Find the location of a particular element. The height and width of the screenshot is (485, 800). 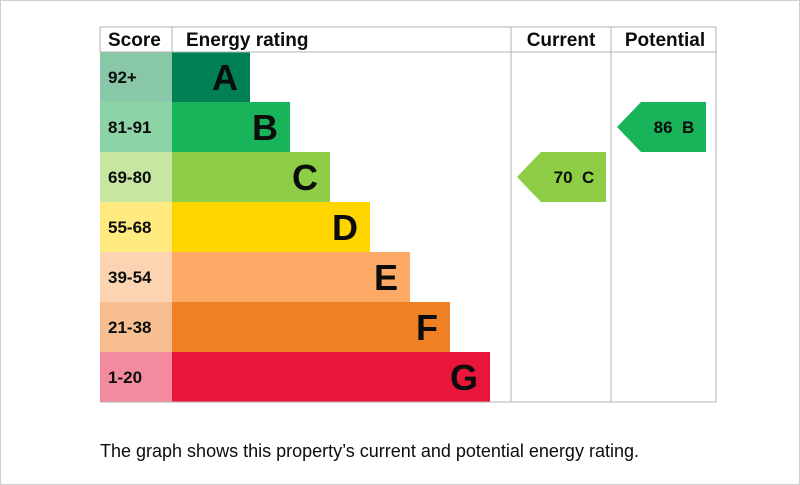

score-label-c: 69-80 is located at coordinates (129, 177).